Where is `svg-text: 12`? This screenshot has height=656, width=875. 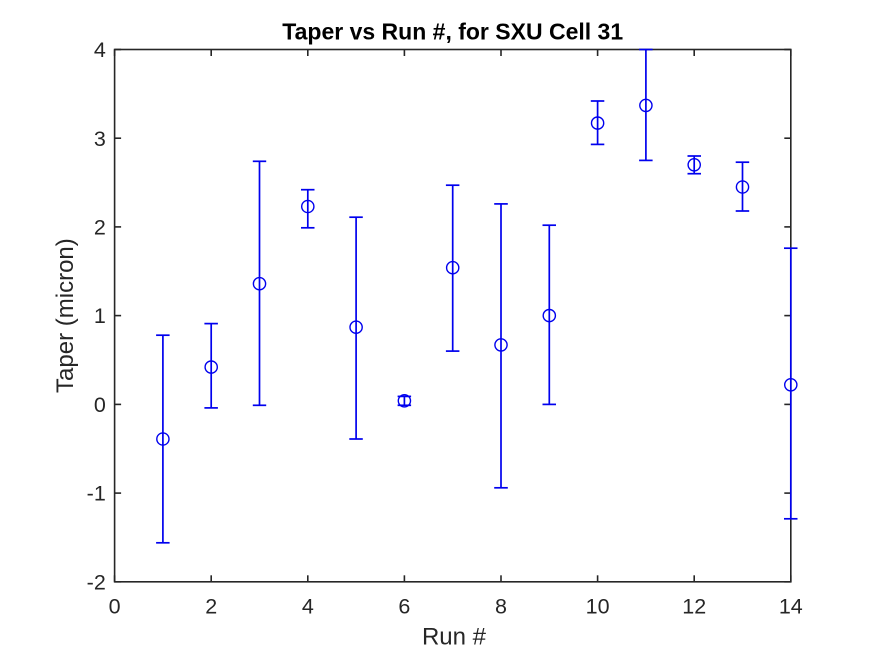 svg-text: 12 is located at coordinates (694, 607).